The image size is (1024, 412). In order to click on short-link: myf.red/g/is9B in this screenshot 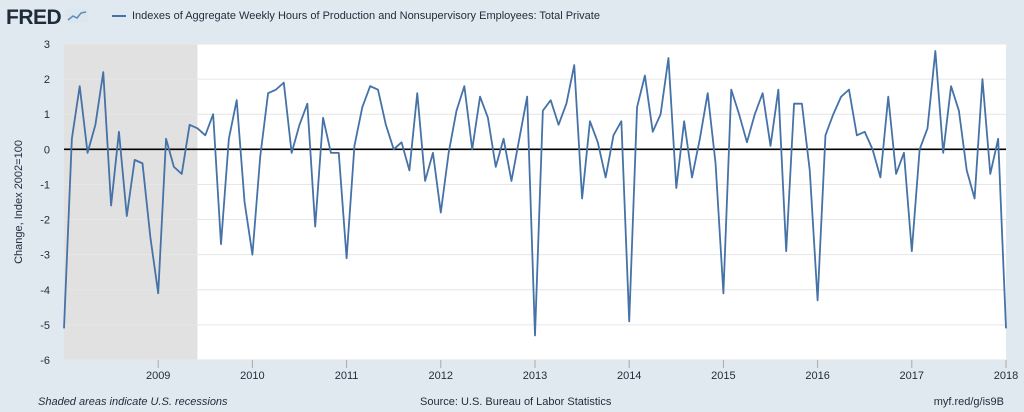, I will do `click(968, 402)`.